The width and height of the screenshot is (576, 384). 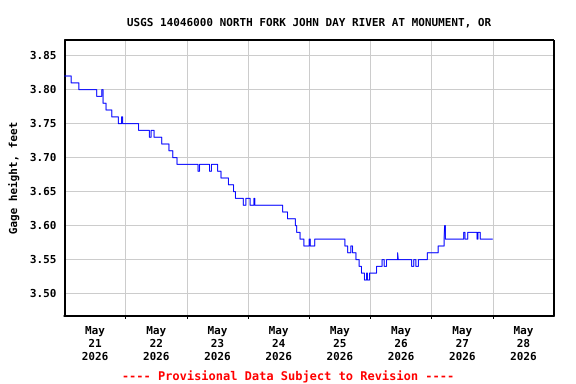 I want to click on chart-title: USGS 14046000 NORTH FORK JOHN DAY RIVER AT MONUMENT, OR, so click(x=309, y=22).